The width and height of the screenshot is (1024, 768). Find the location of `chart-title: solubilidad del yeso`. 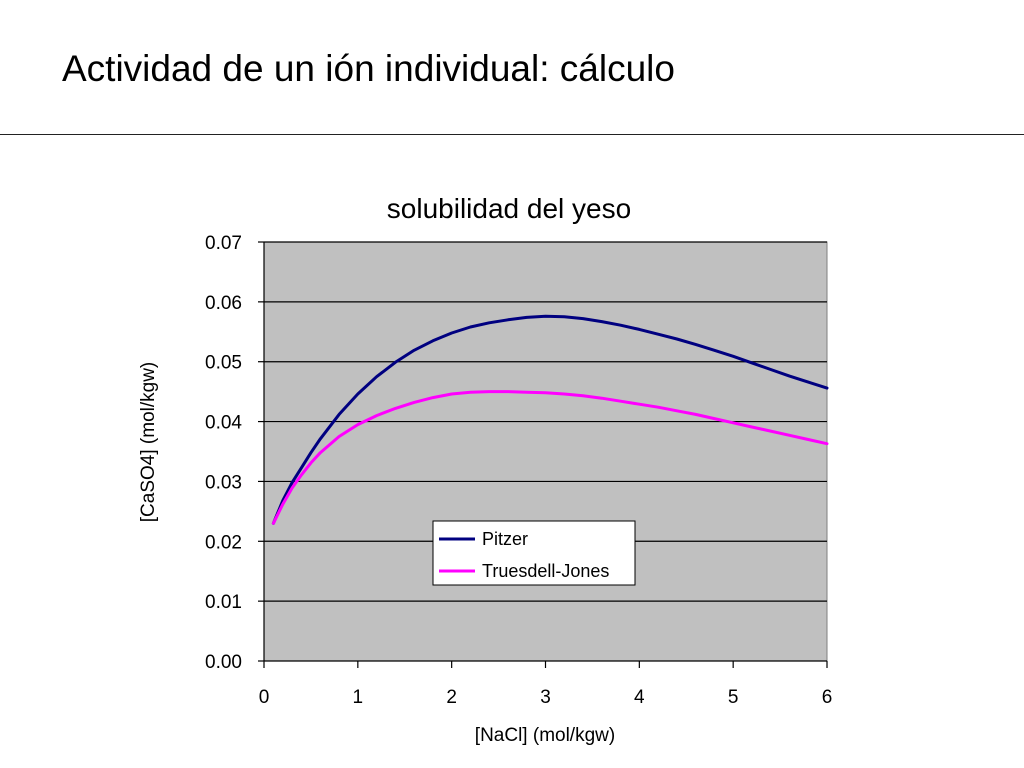

chart-title: solubilidad del yeso is located at coordinates (509, 208).